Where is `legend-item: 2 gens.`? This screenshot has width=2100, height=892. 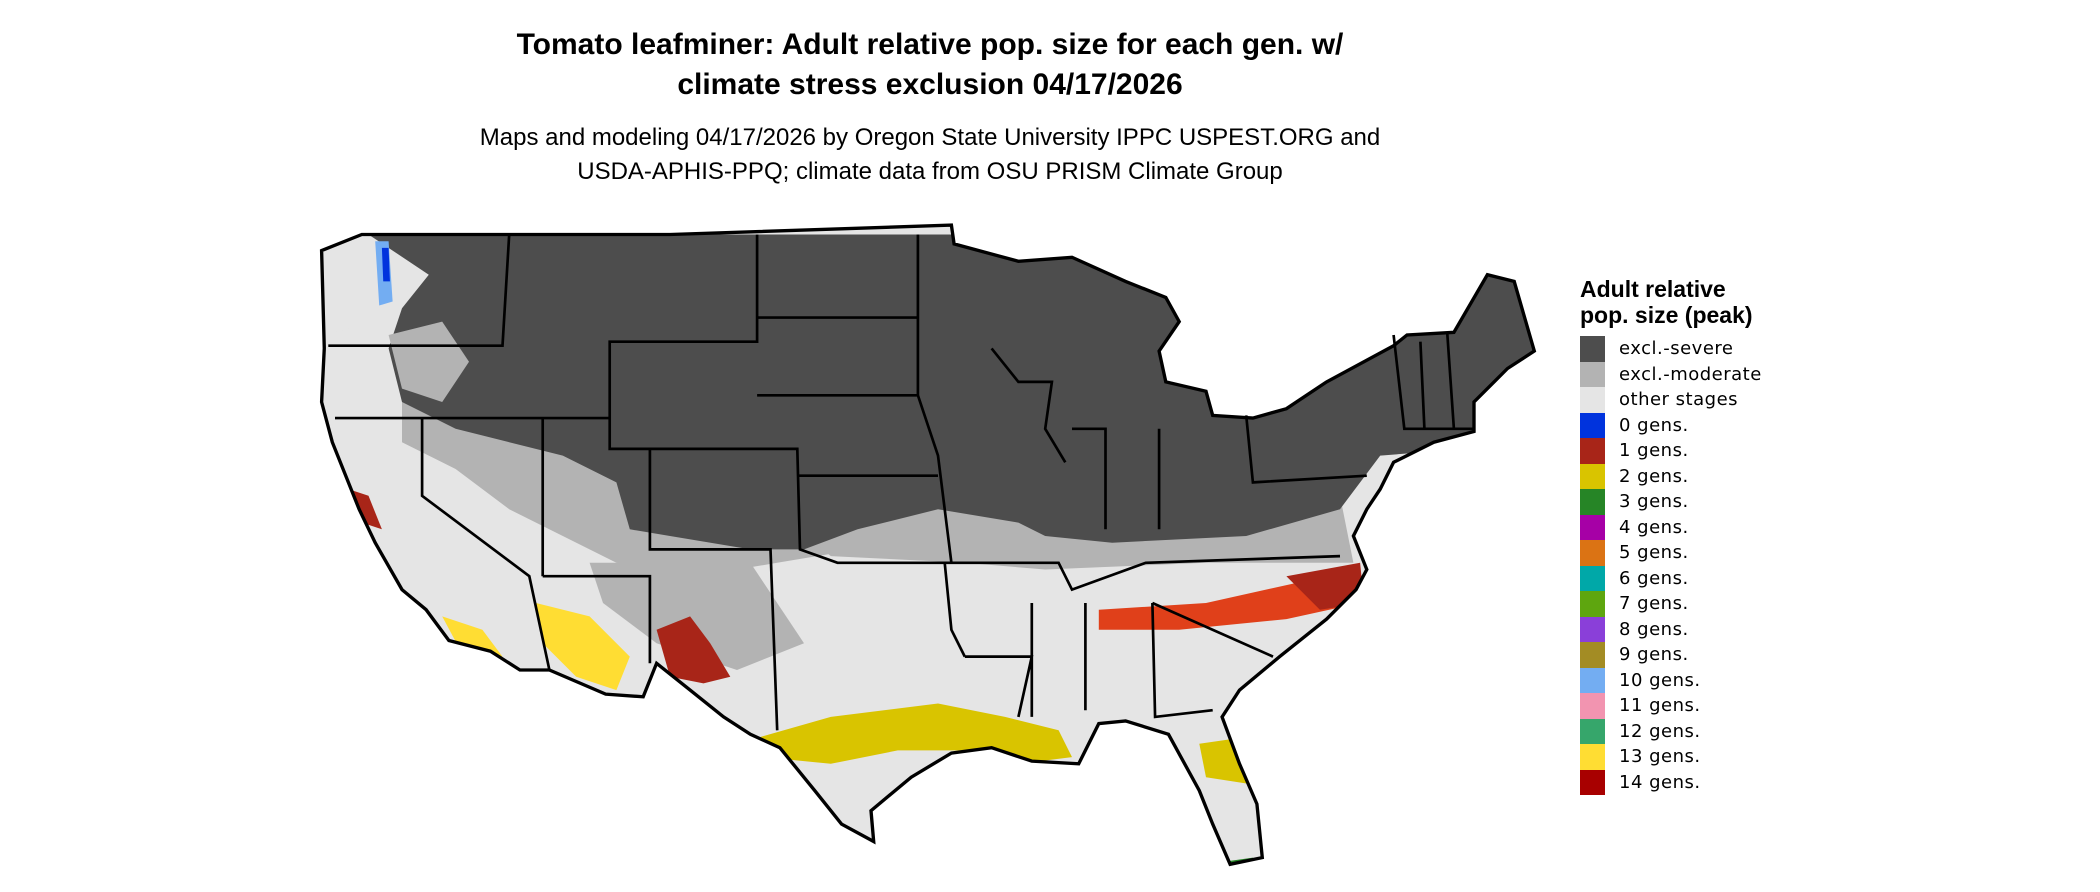 legend-item: 2 gens. is located at coordinates (1680, 476).